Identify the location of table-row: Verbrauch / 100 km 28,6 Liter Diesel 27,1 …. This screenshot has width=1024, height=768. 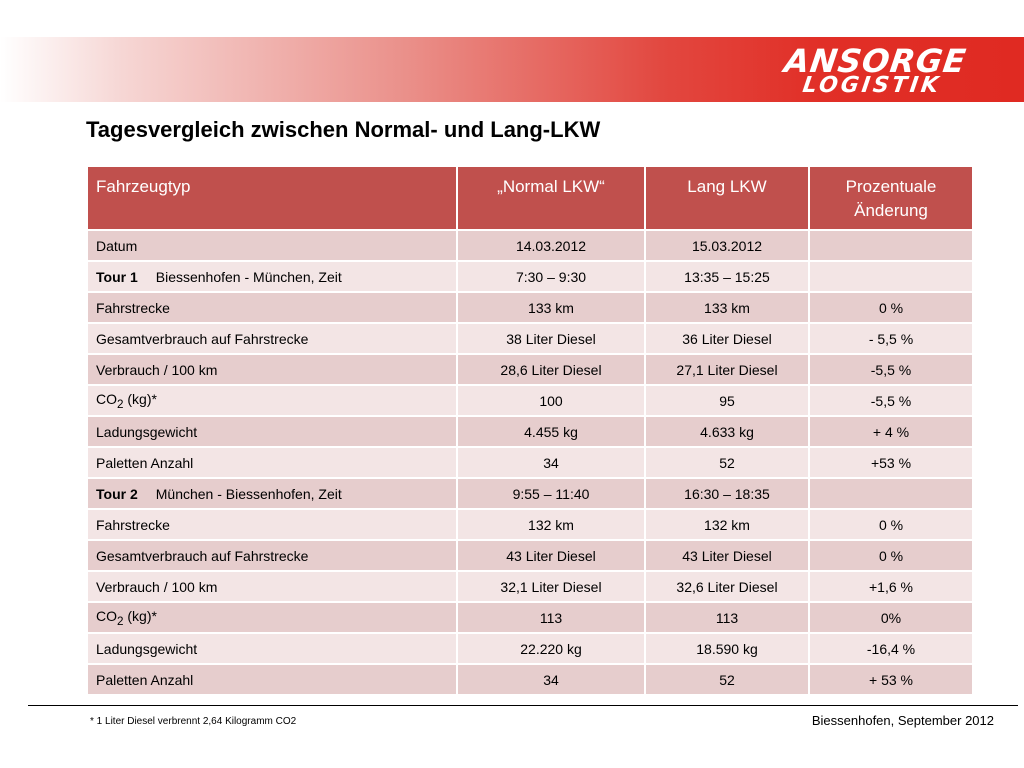
(530, 369).